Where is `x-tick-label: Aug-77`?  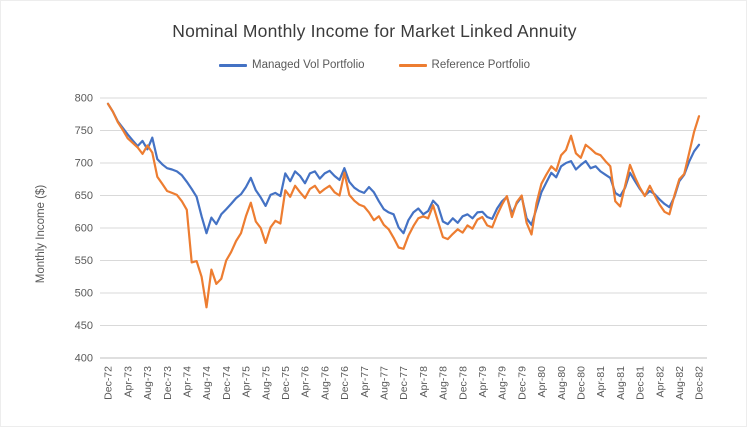
x-tick-label: Aug-77 is located at coordinates (384, 383).